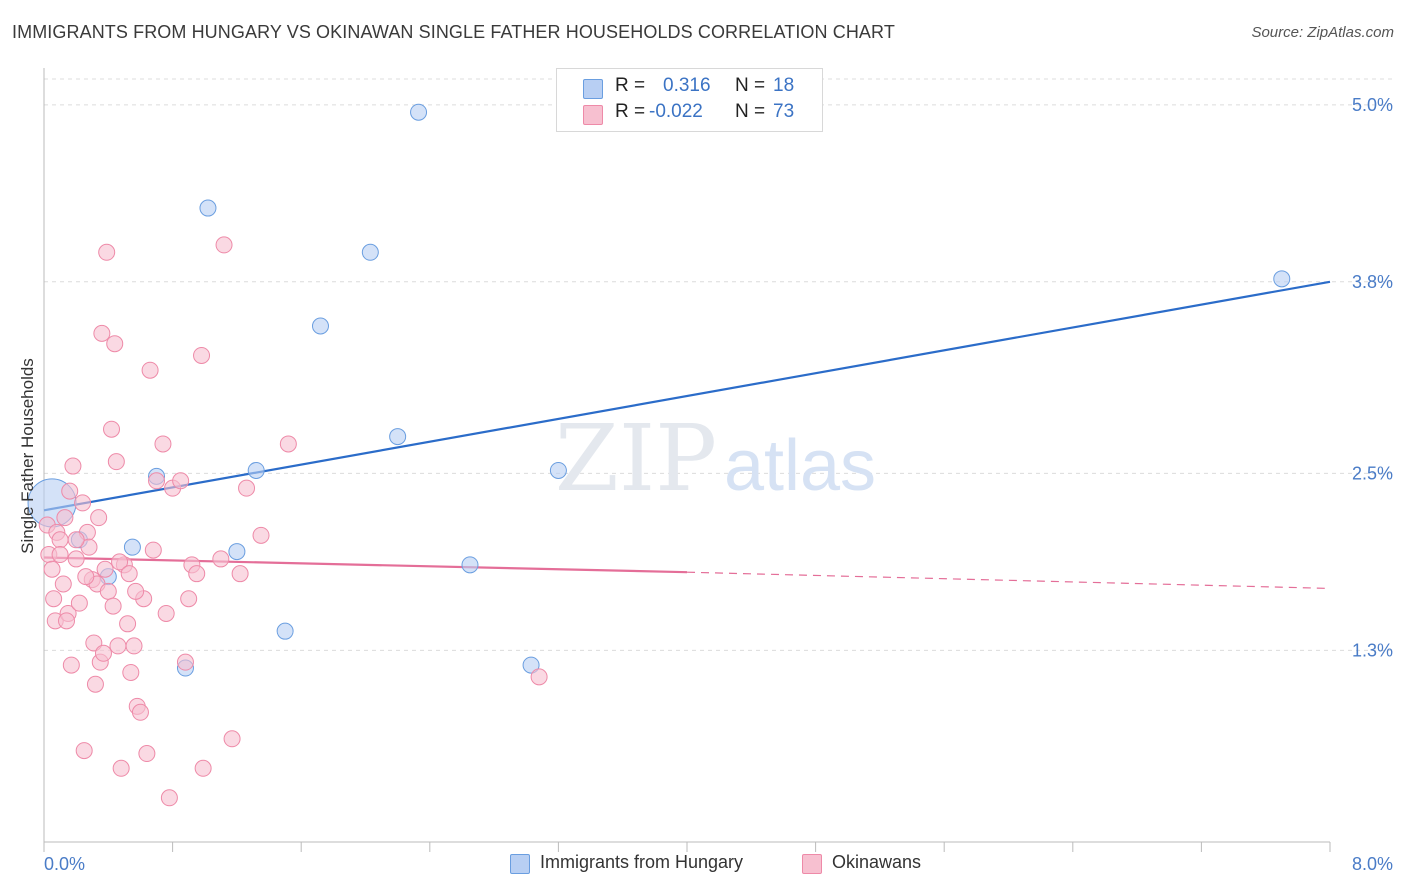  Describe the element at coordinates (1008, 580) in the screenshot. I see `trend-line-okinawans-extension` at that location.